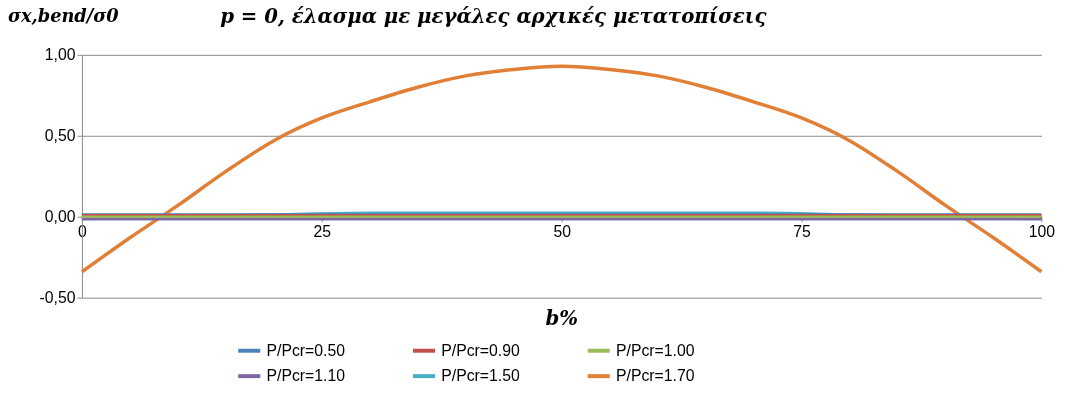  Describe the element at coordinates (480, 350) in the screenshot. I see `legend-label: P/Pcr=0.90` at that location.